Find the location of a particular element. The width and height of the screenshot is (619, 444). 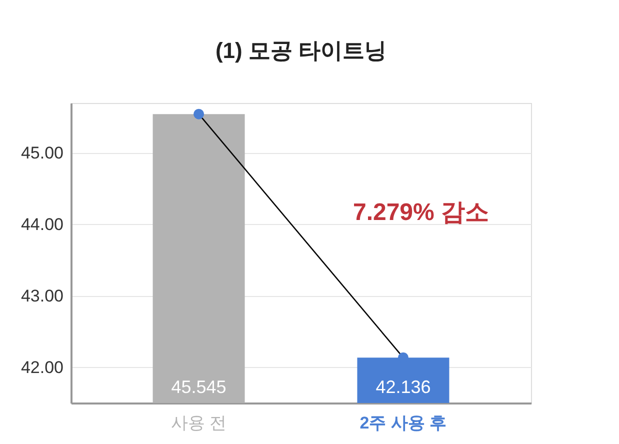

y-tick-label: 43.00 is located at coordinates (42, 296).